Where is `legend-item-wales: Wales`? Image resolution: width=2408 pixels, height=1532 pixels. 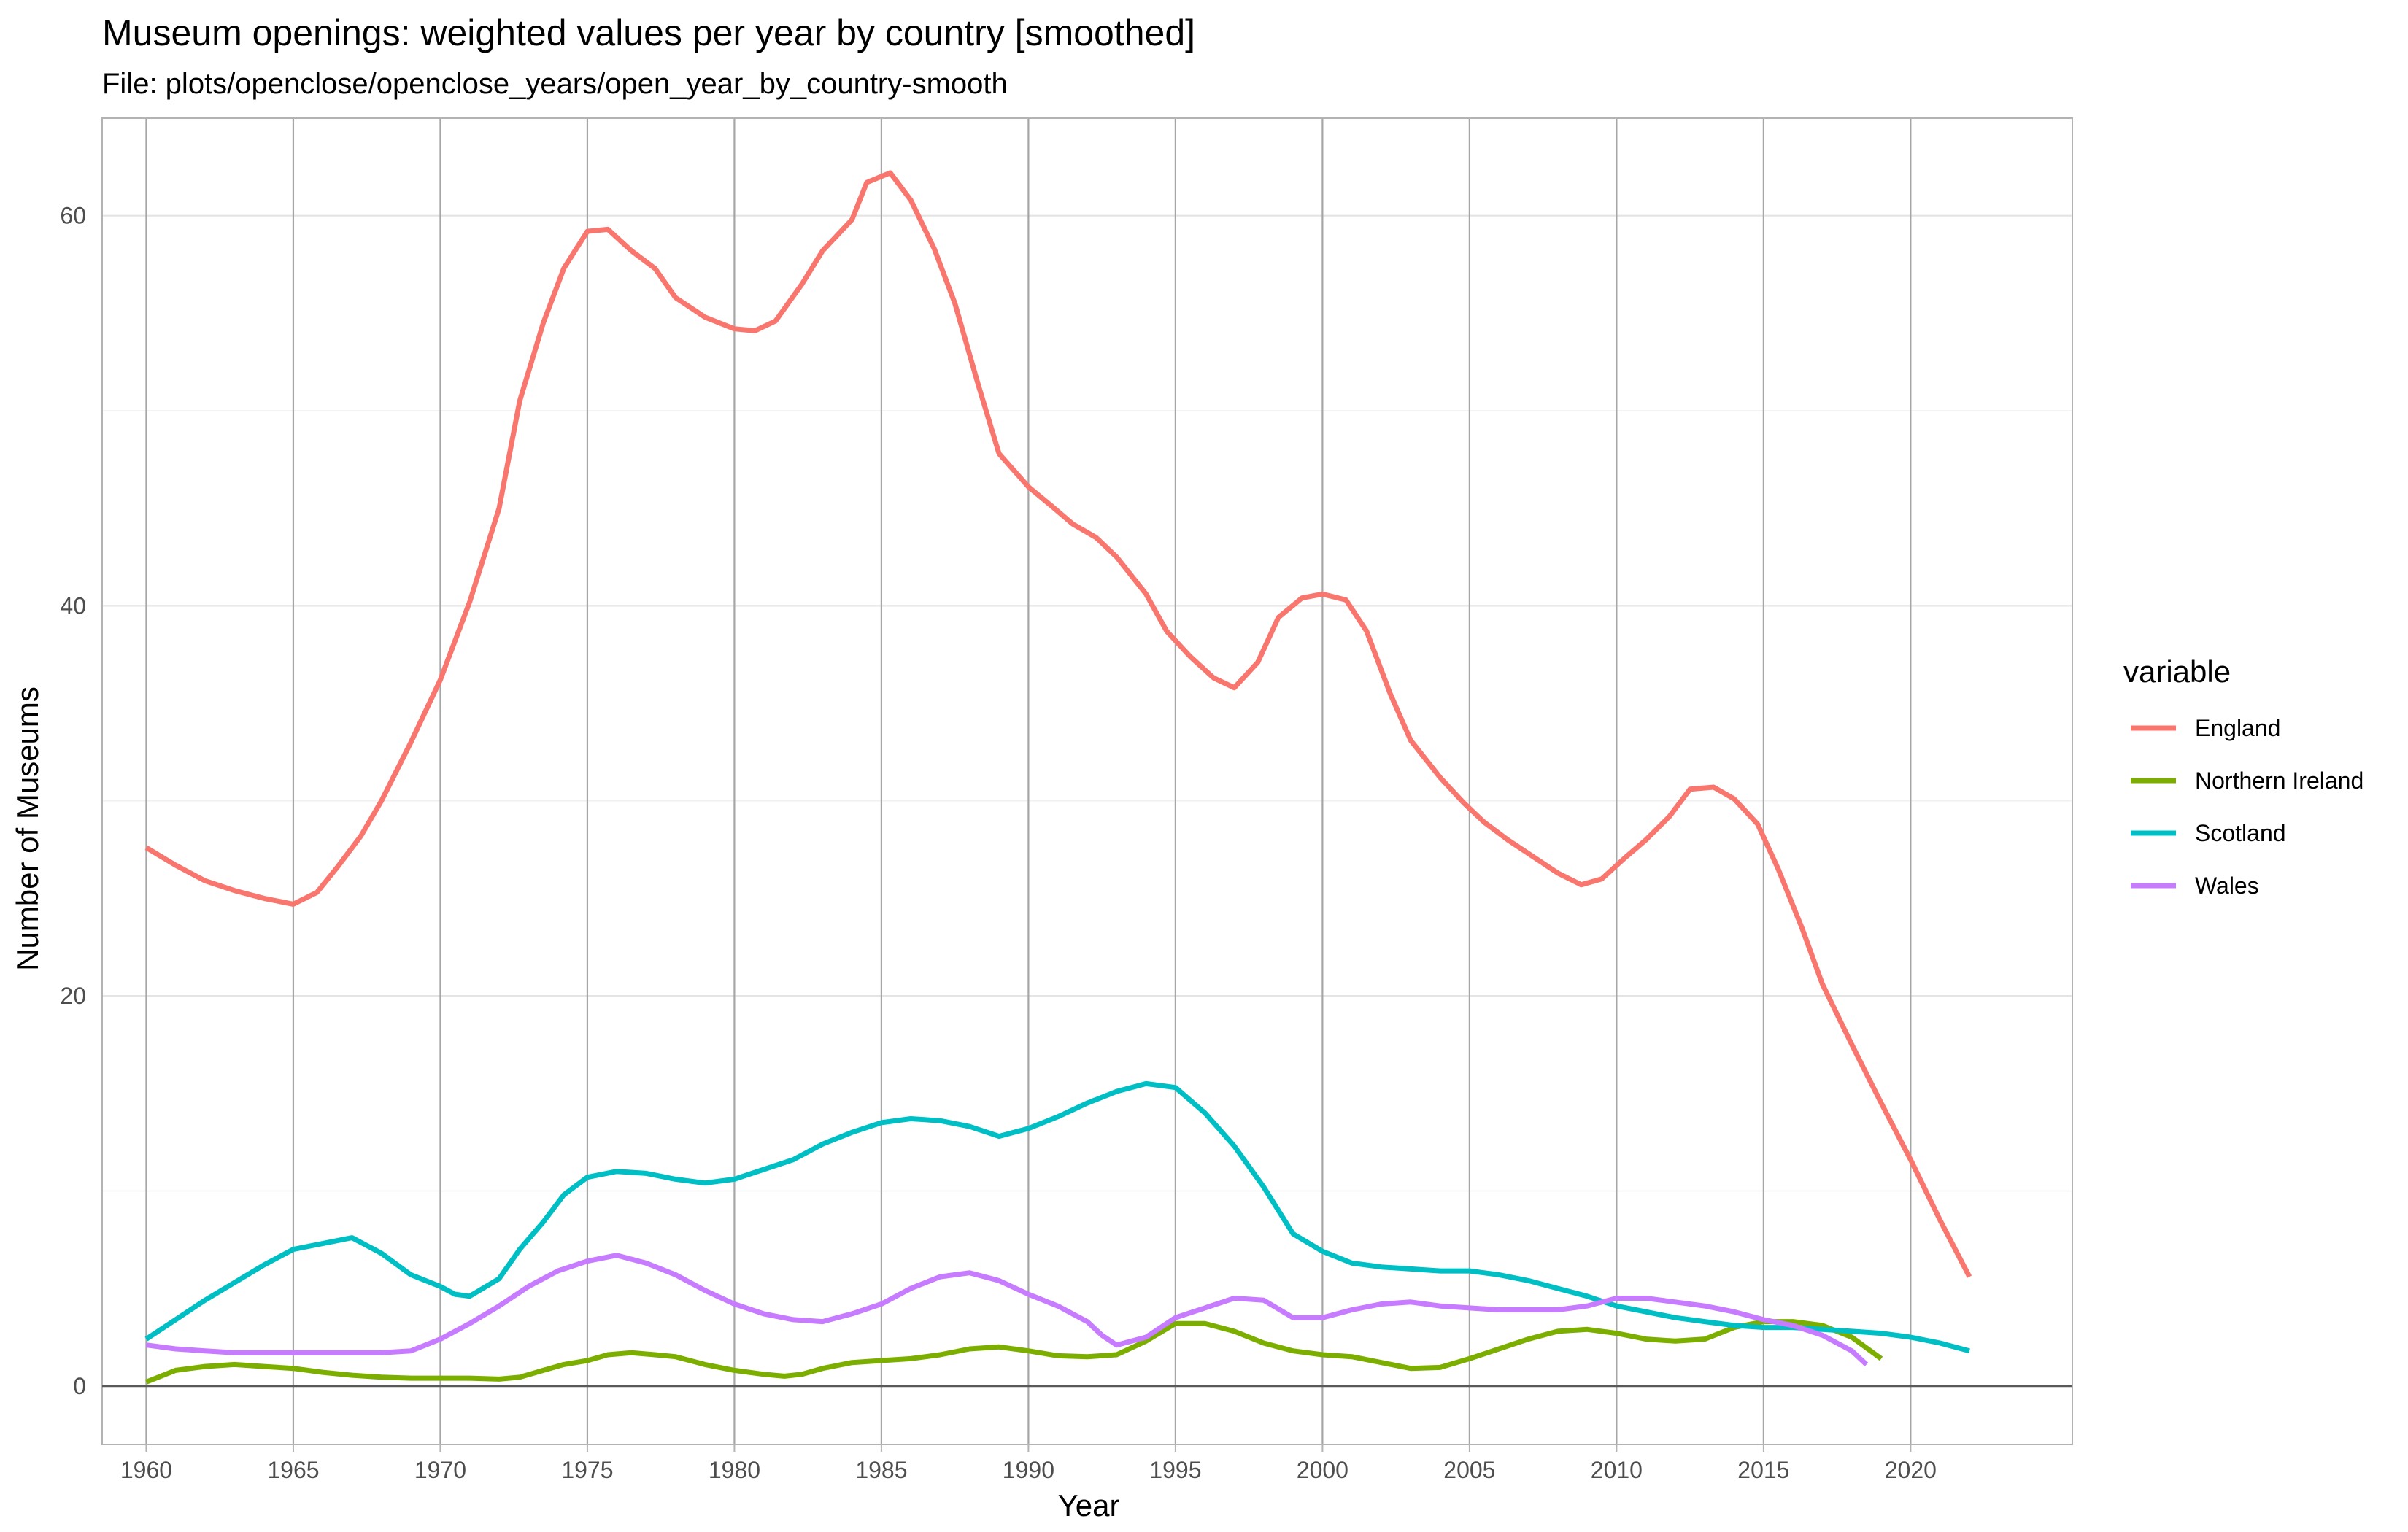 legend-item-wales: Wales is located at coordinates (2195, 886).